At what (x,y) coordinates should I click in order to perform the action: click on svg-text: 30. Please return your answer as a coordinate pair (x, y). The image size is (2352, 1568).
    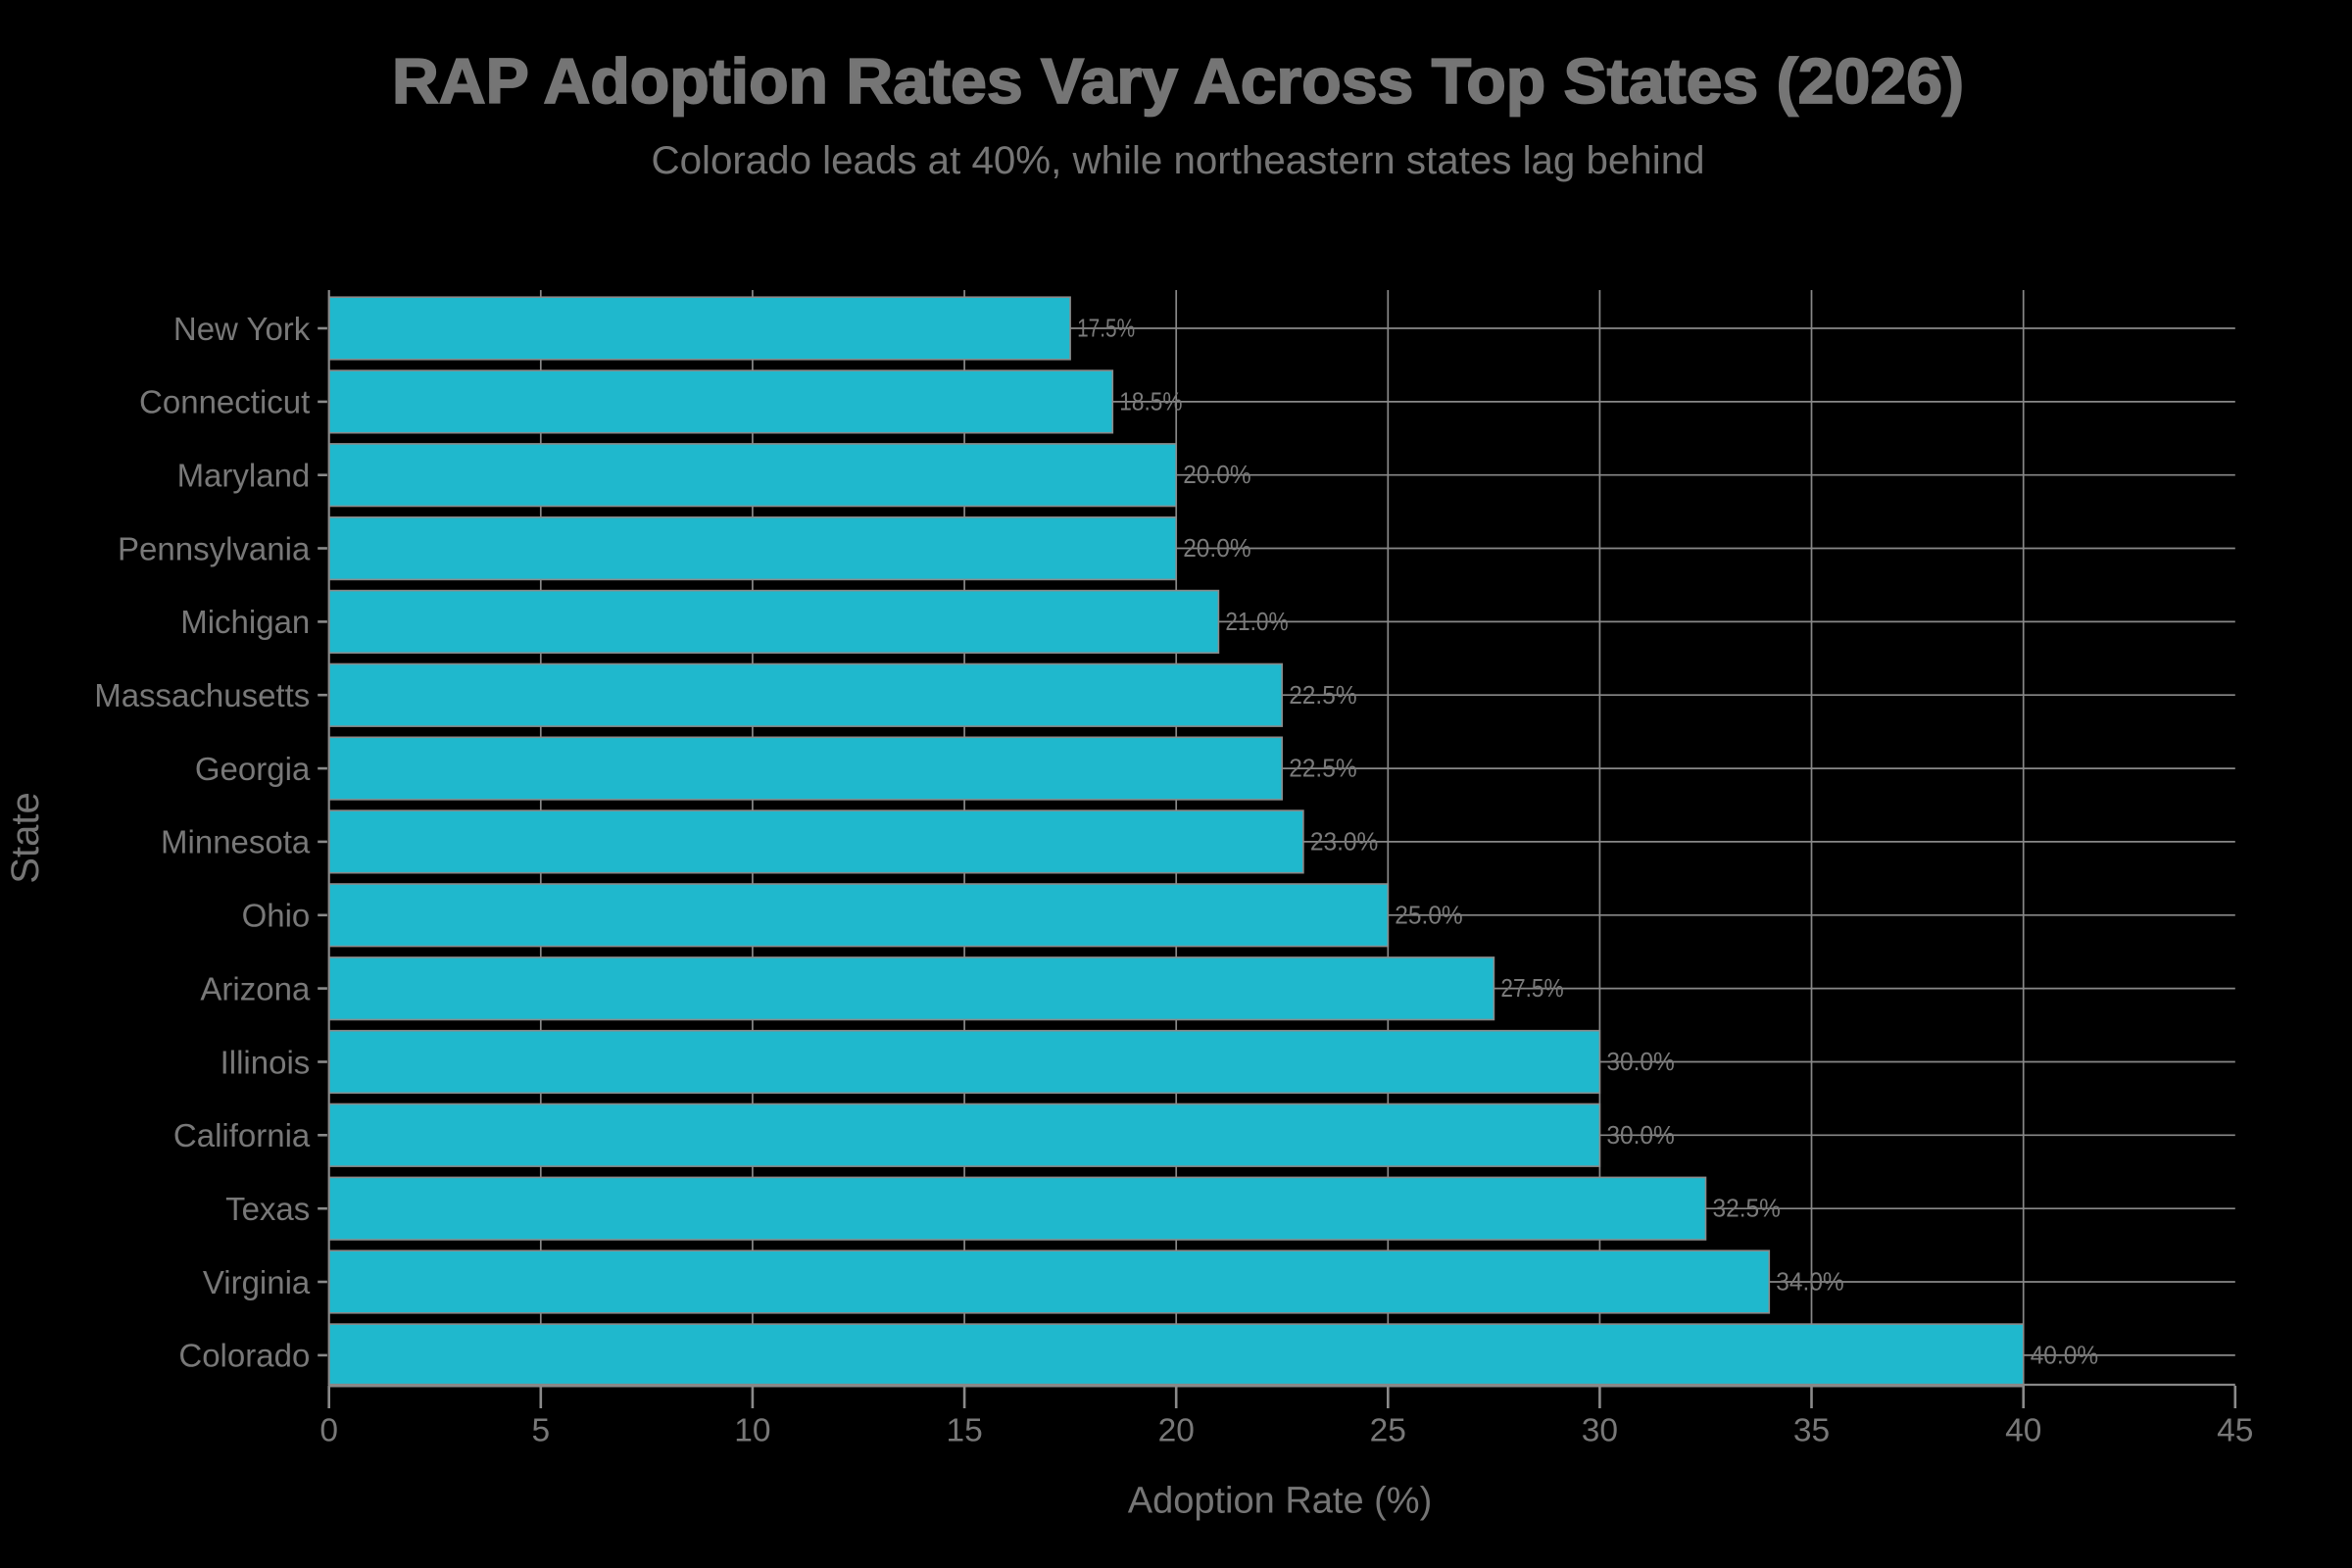
    Looking at the image, I should click on (1600, 1431).